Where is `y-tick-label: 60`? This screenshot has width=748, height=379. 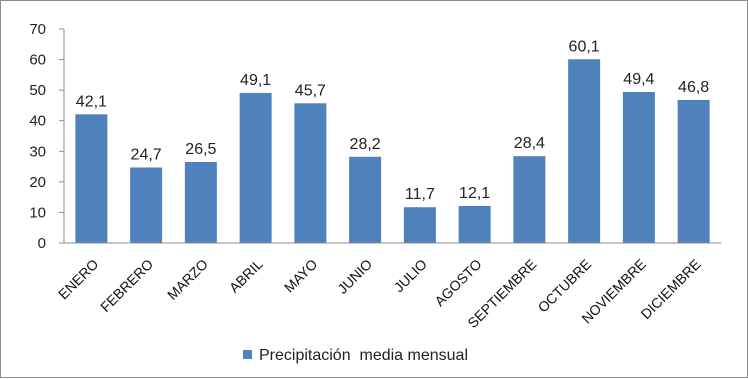 y-tick-label: 60 is located at coordinates (37, 60).